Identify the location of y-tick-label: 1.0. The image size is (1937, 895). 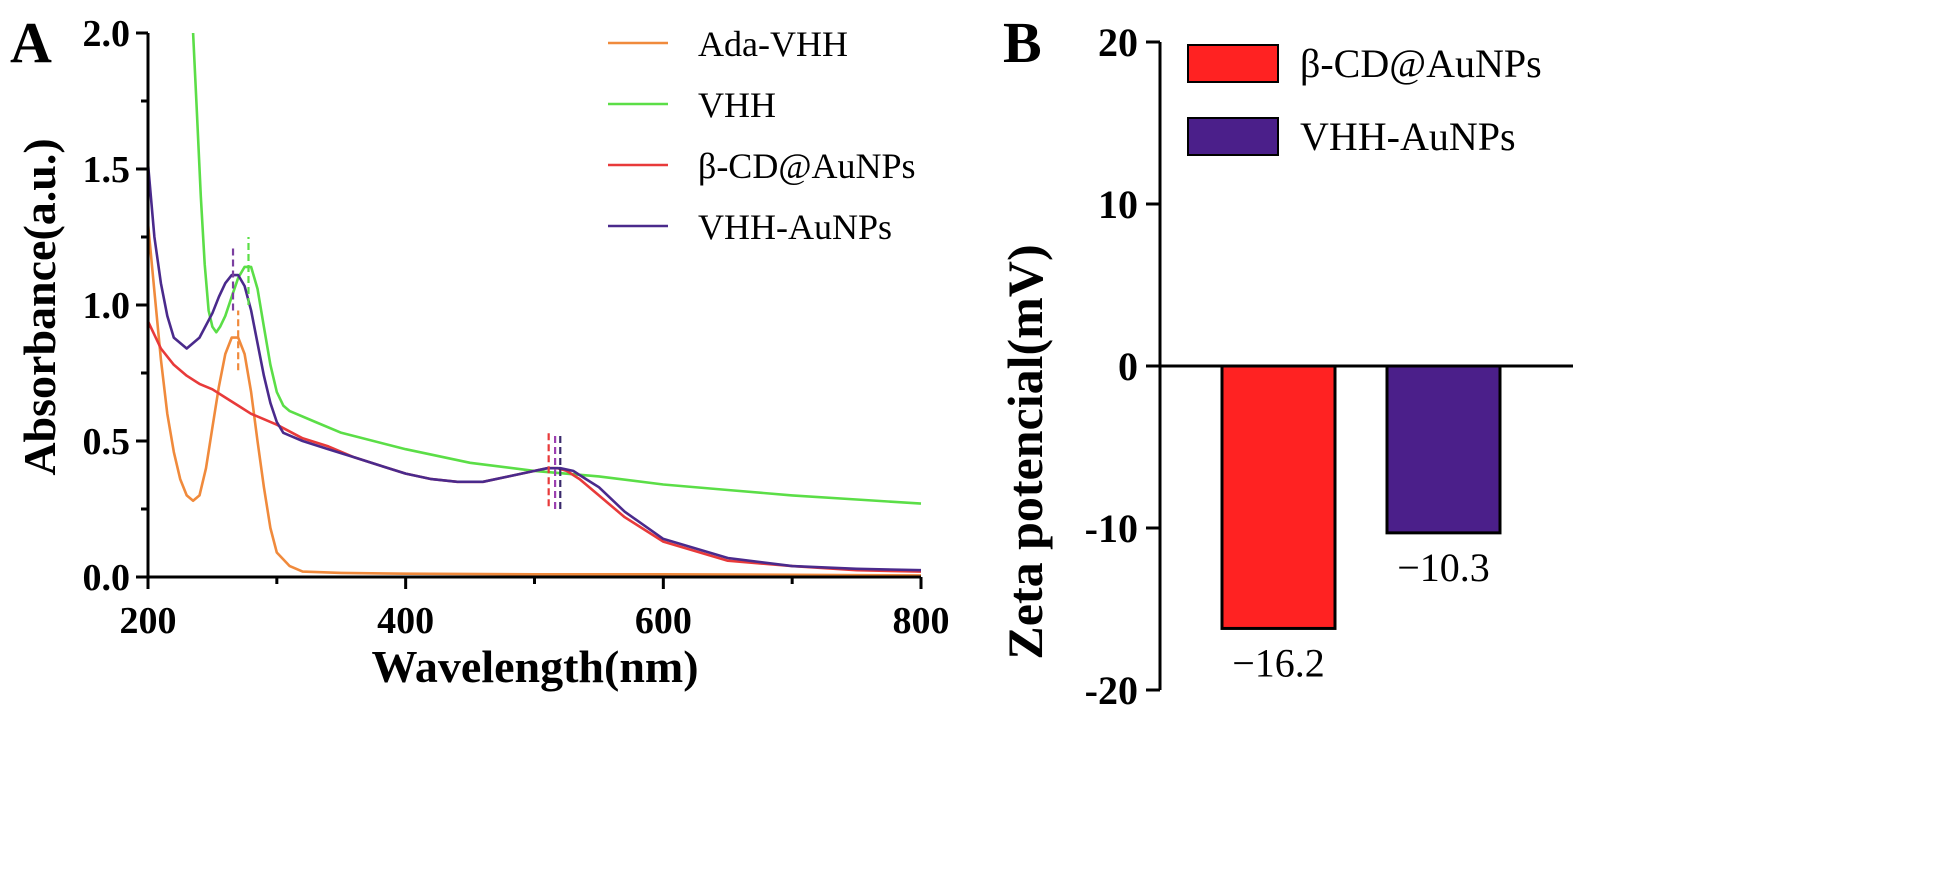
(107, 306).